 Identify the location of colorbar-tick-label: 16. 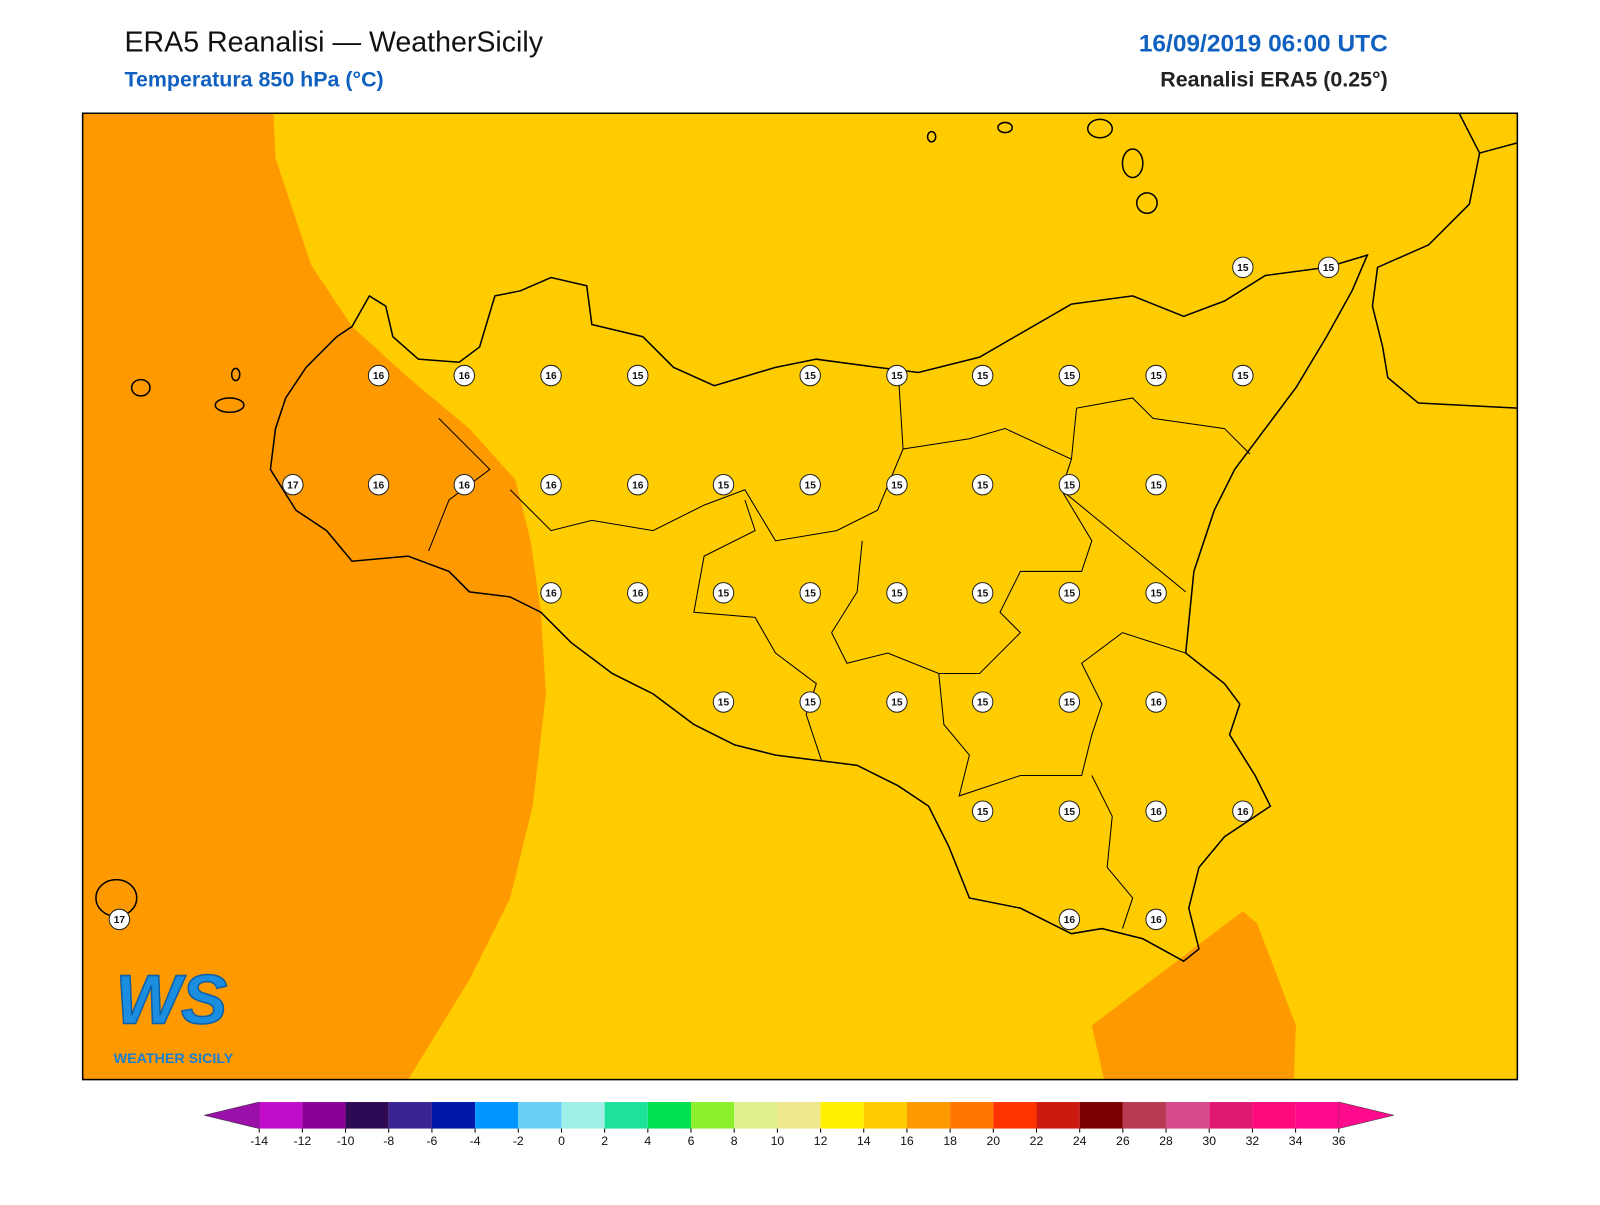
(907, 1141).